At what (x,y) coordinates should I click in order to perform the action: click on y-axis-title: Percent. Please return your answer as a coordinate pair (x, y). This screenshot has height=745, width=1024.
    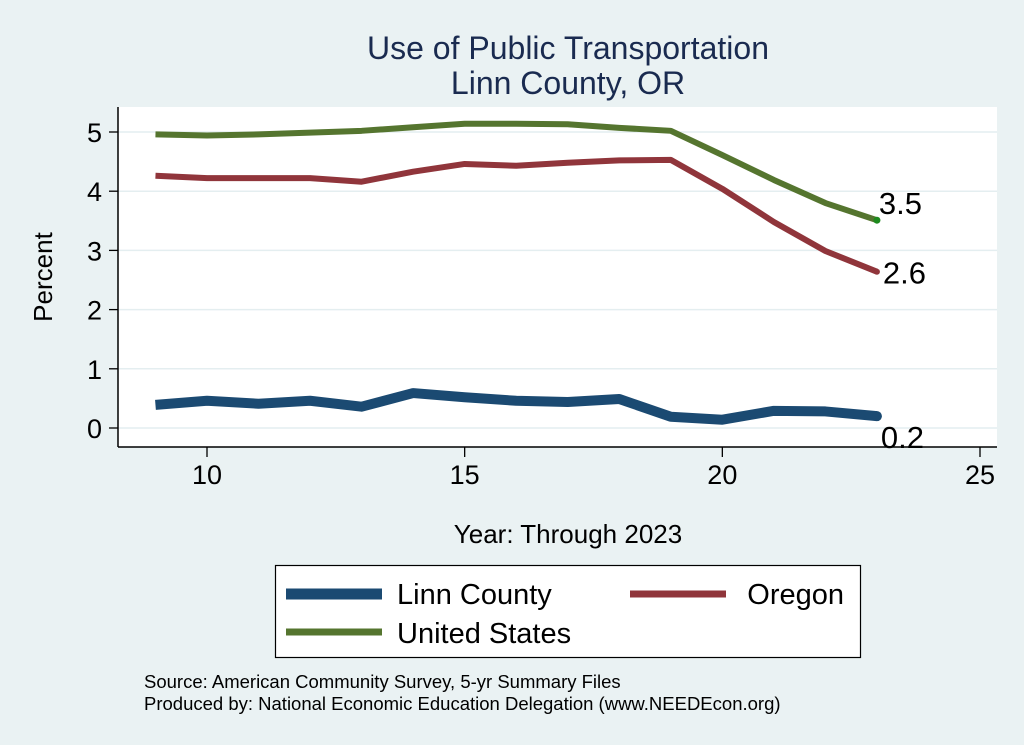
    Looking at the image, I should click on (43, 276).